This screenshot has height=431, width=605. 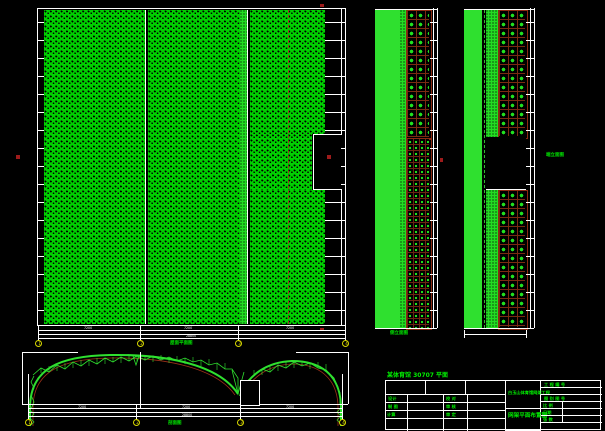 I want to click on plan-grid-bubble-4-label: 4, so click(x=346, y=343).